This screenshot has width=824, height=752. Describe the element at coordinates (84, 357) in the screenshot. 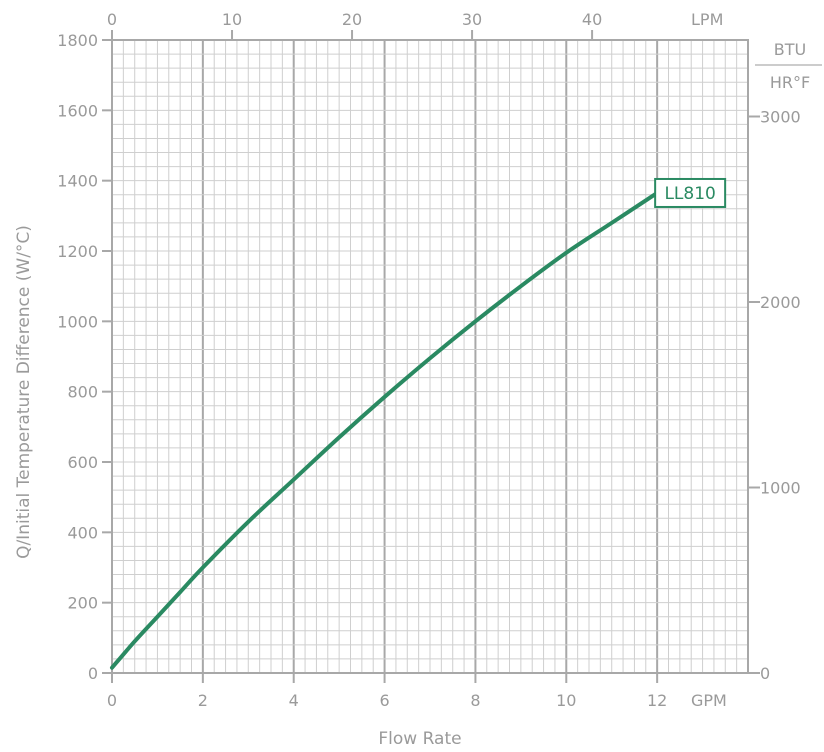

I see `left-axis: 0 200 400 600 800 1000 1200 1400 1600 1800` at that location.